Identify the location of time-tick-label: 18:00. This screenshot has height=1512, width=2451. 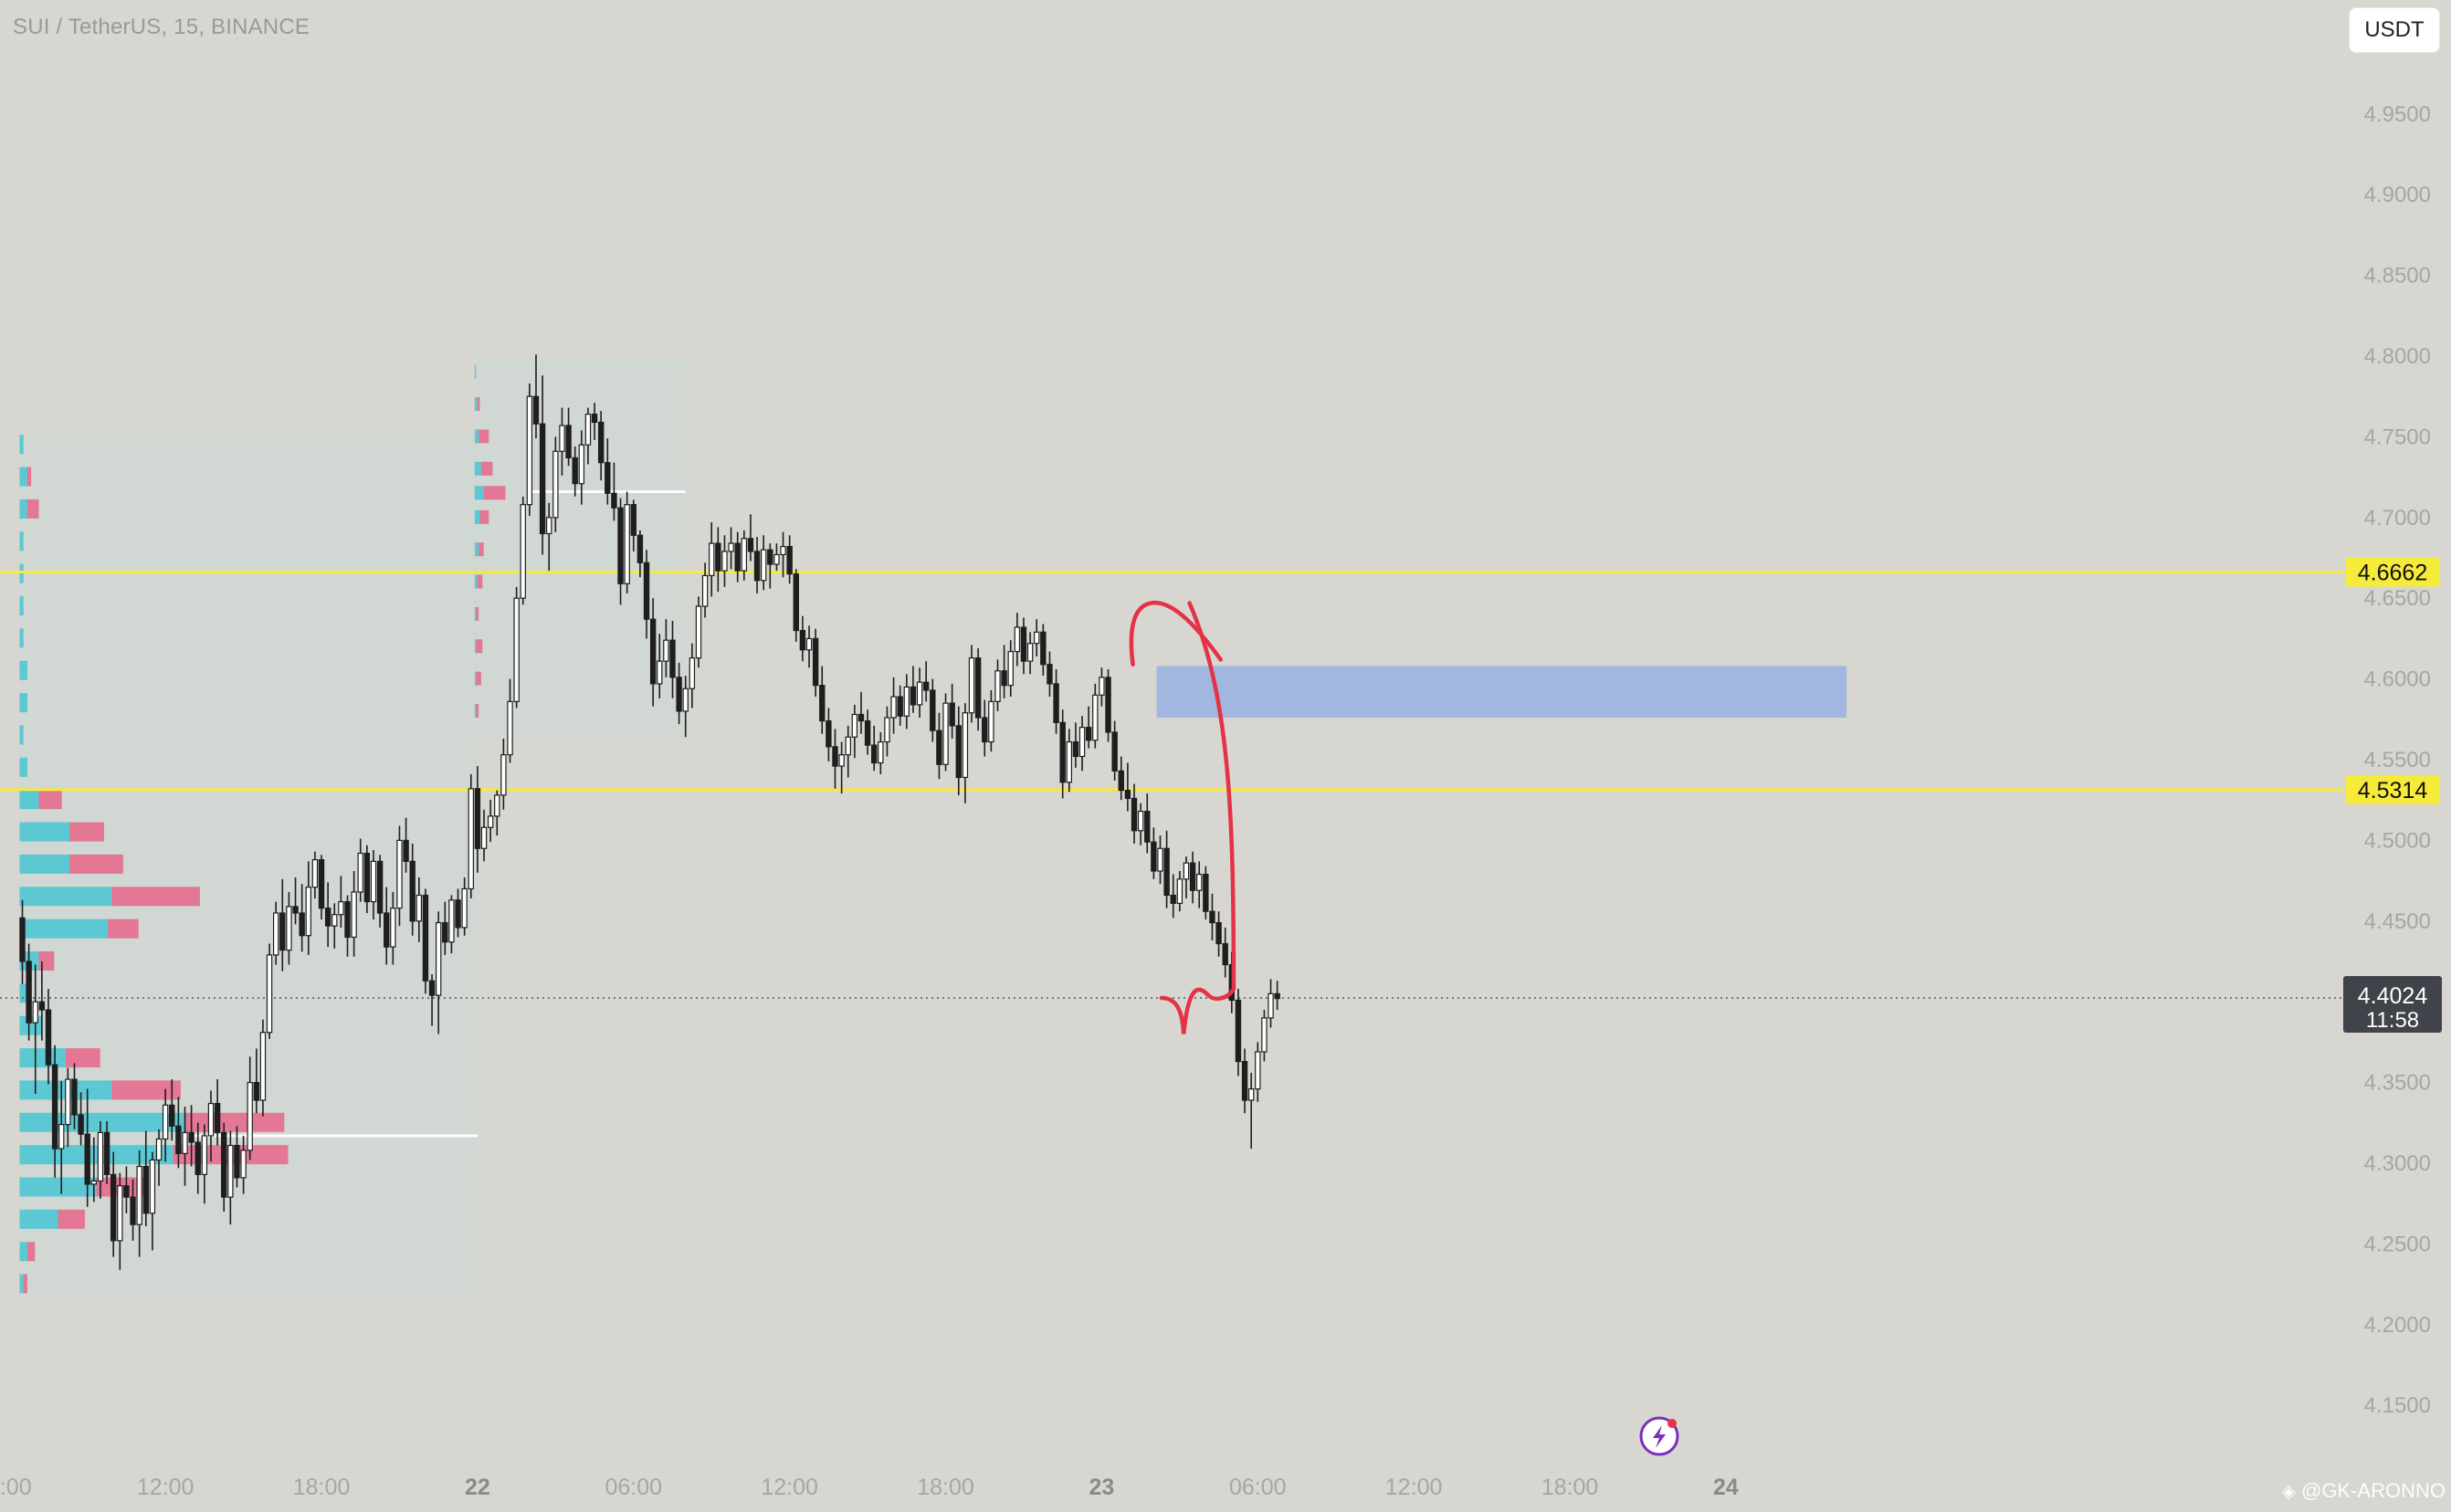
(1570, 1487).